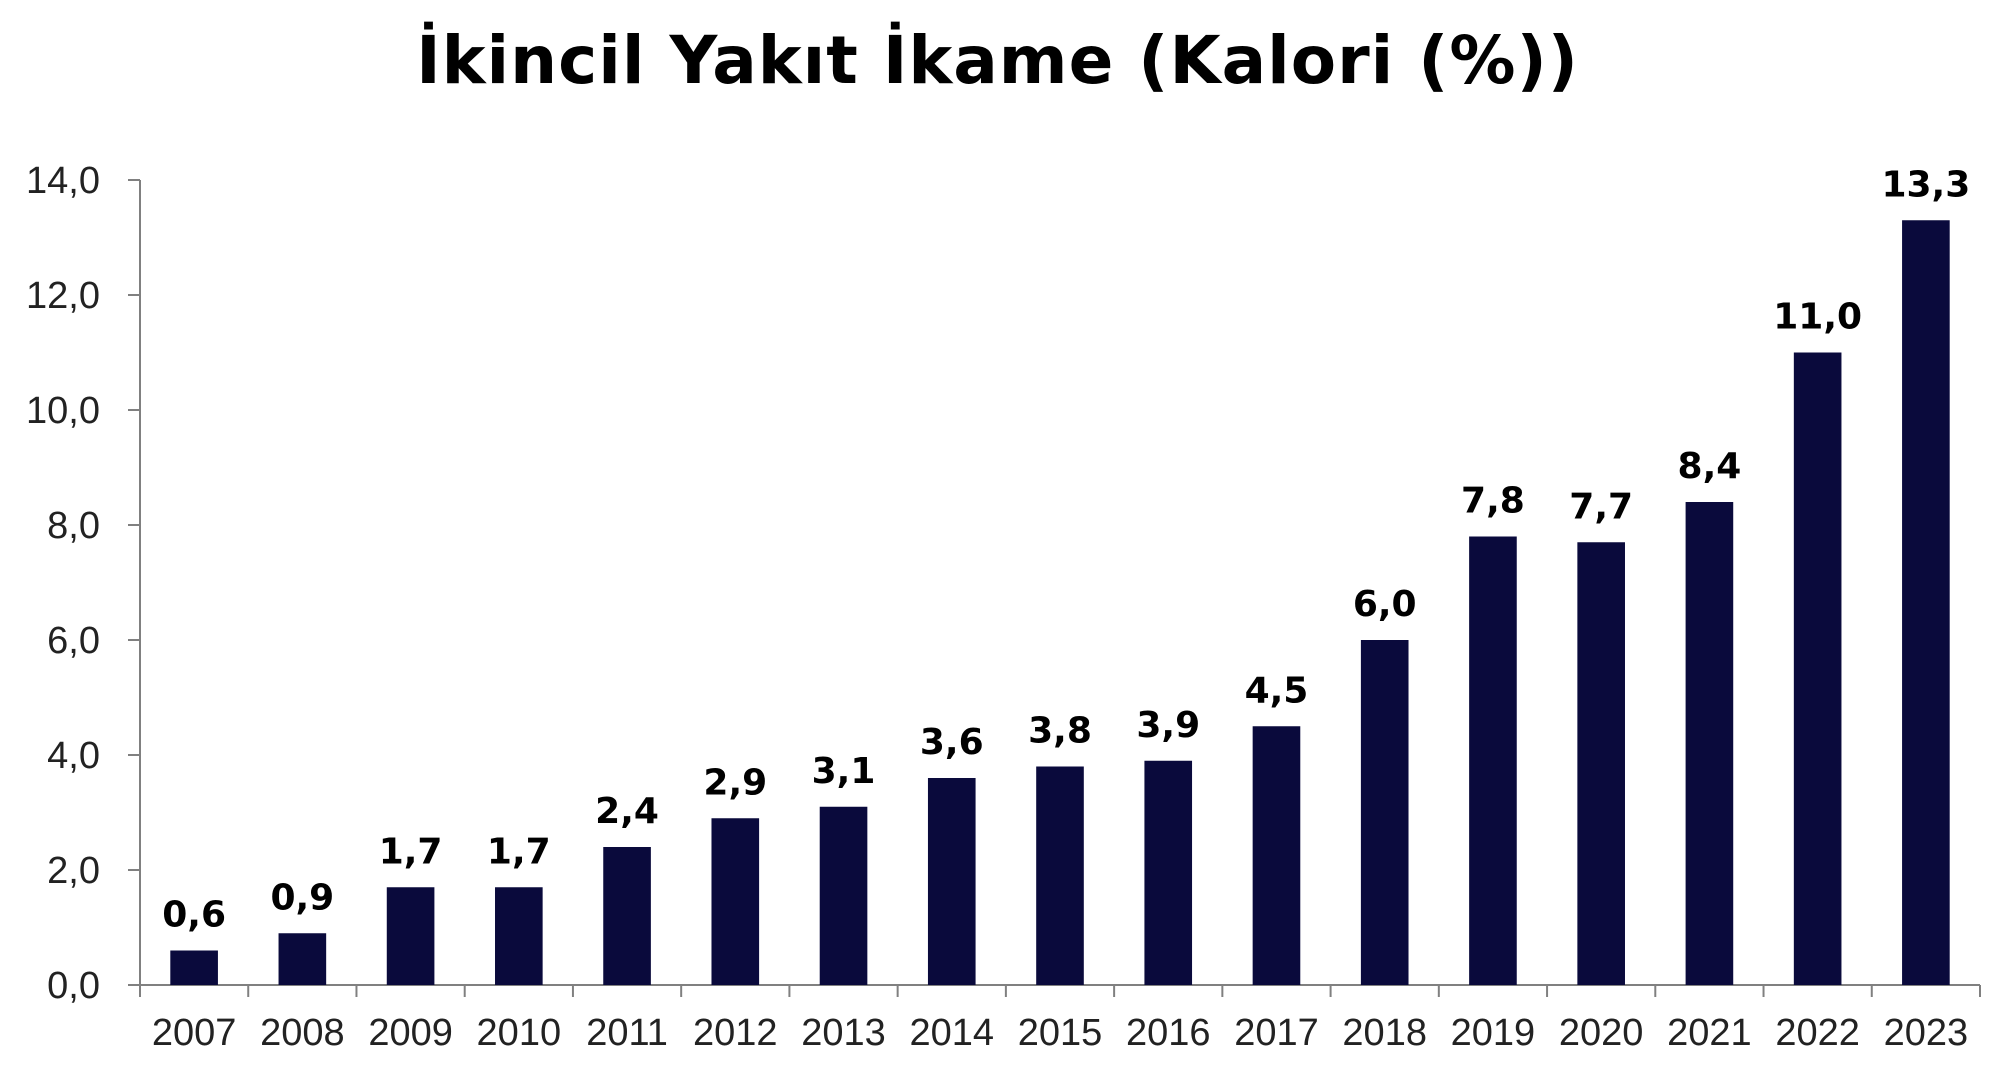  What do you see at coordinates (627, 811) in the screenshot?
I see `data-label: 2,4` at bounding box center [627, 811].